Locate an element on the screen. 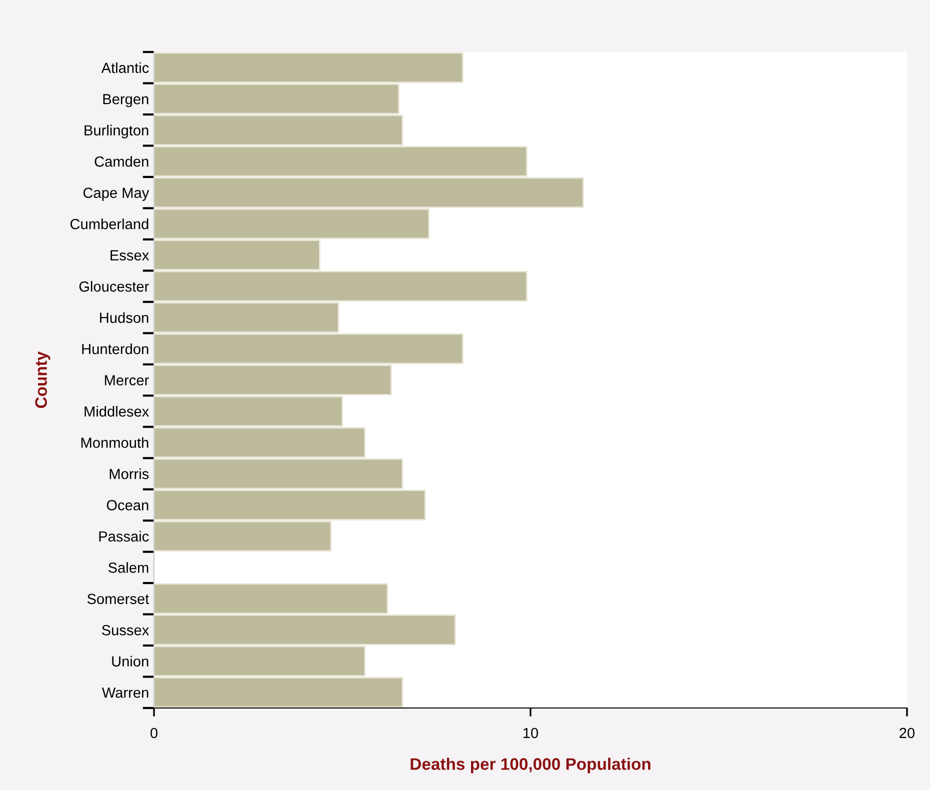  y-tick-label: Somerset is located at coordinates (118, 599).